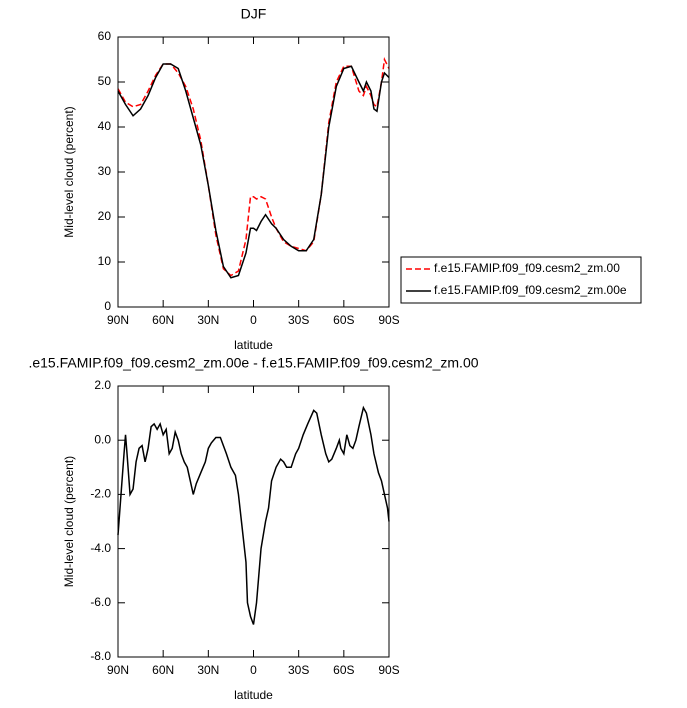  Describe the element at coordinates (105, 81) in the screenshot. I see `y-tick-label: 50` at that location.